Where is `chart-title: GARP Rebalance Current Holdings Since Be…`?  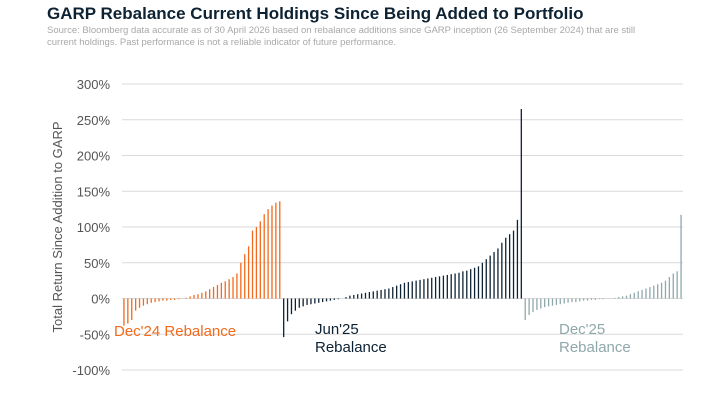 chart-title: GARP Rebalance Current Holdings Since Be… is located at coordinates (315, 13).